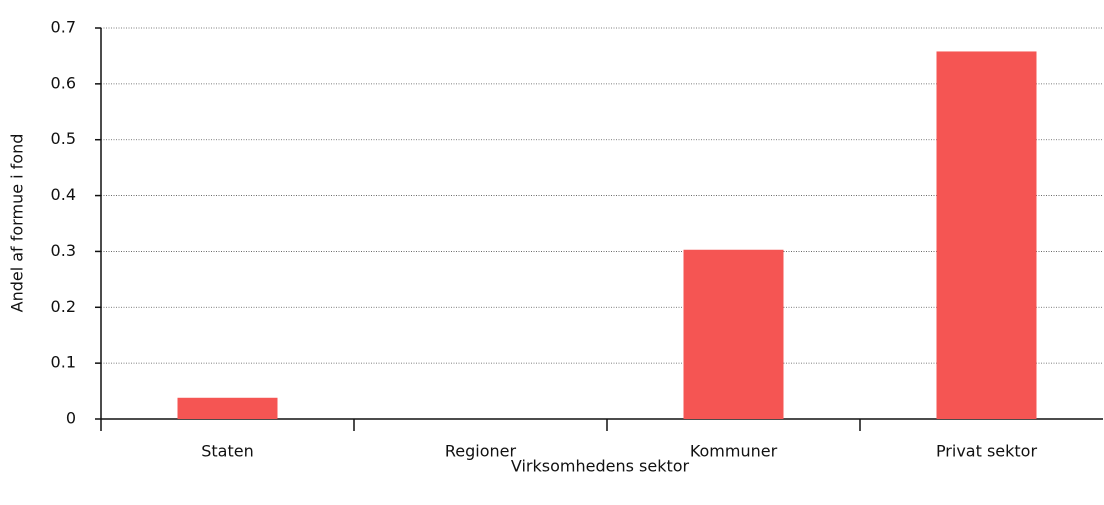 The height and width of the screenshot is (505, 1104). I want to click on x-tick-label: Regioner, so click(481, 451).